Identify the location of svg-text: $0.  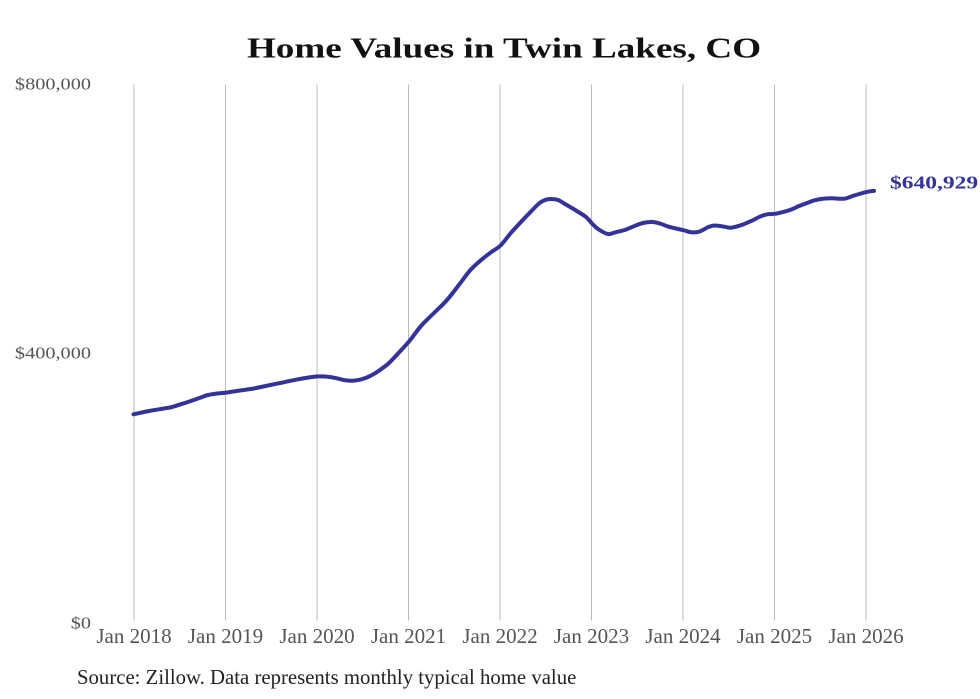
(81, 623).